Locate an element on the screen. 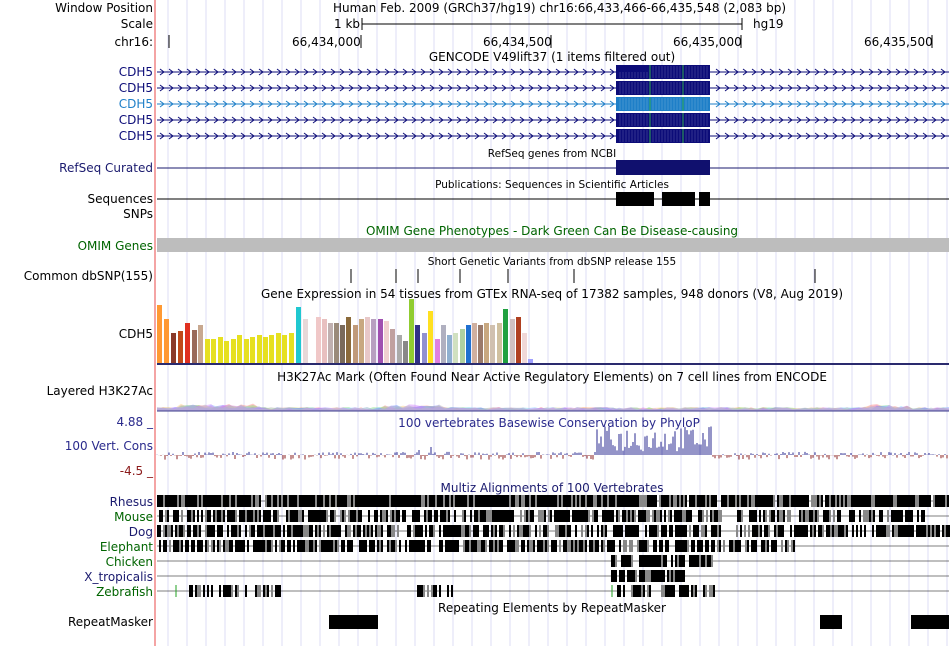 This screenshot has width=950, height=646. multiz-species-label: Elephant is located at coordinates (126, 547).